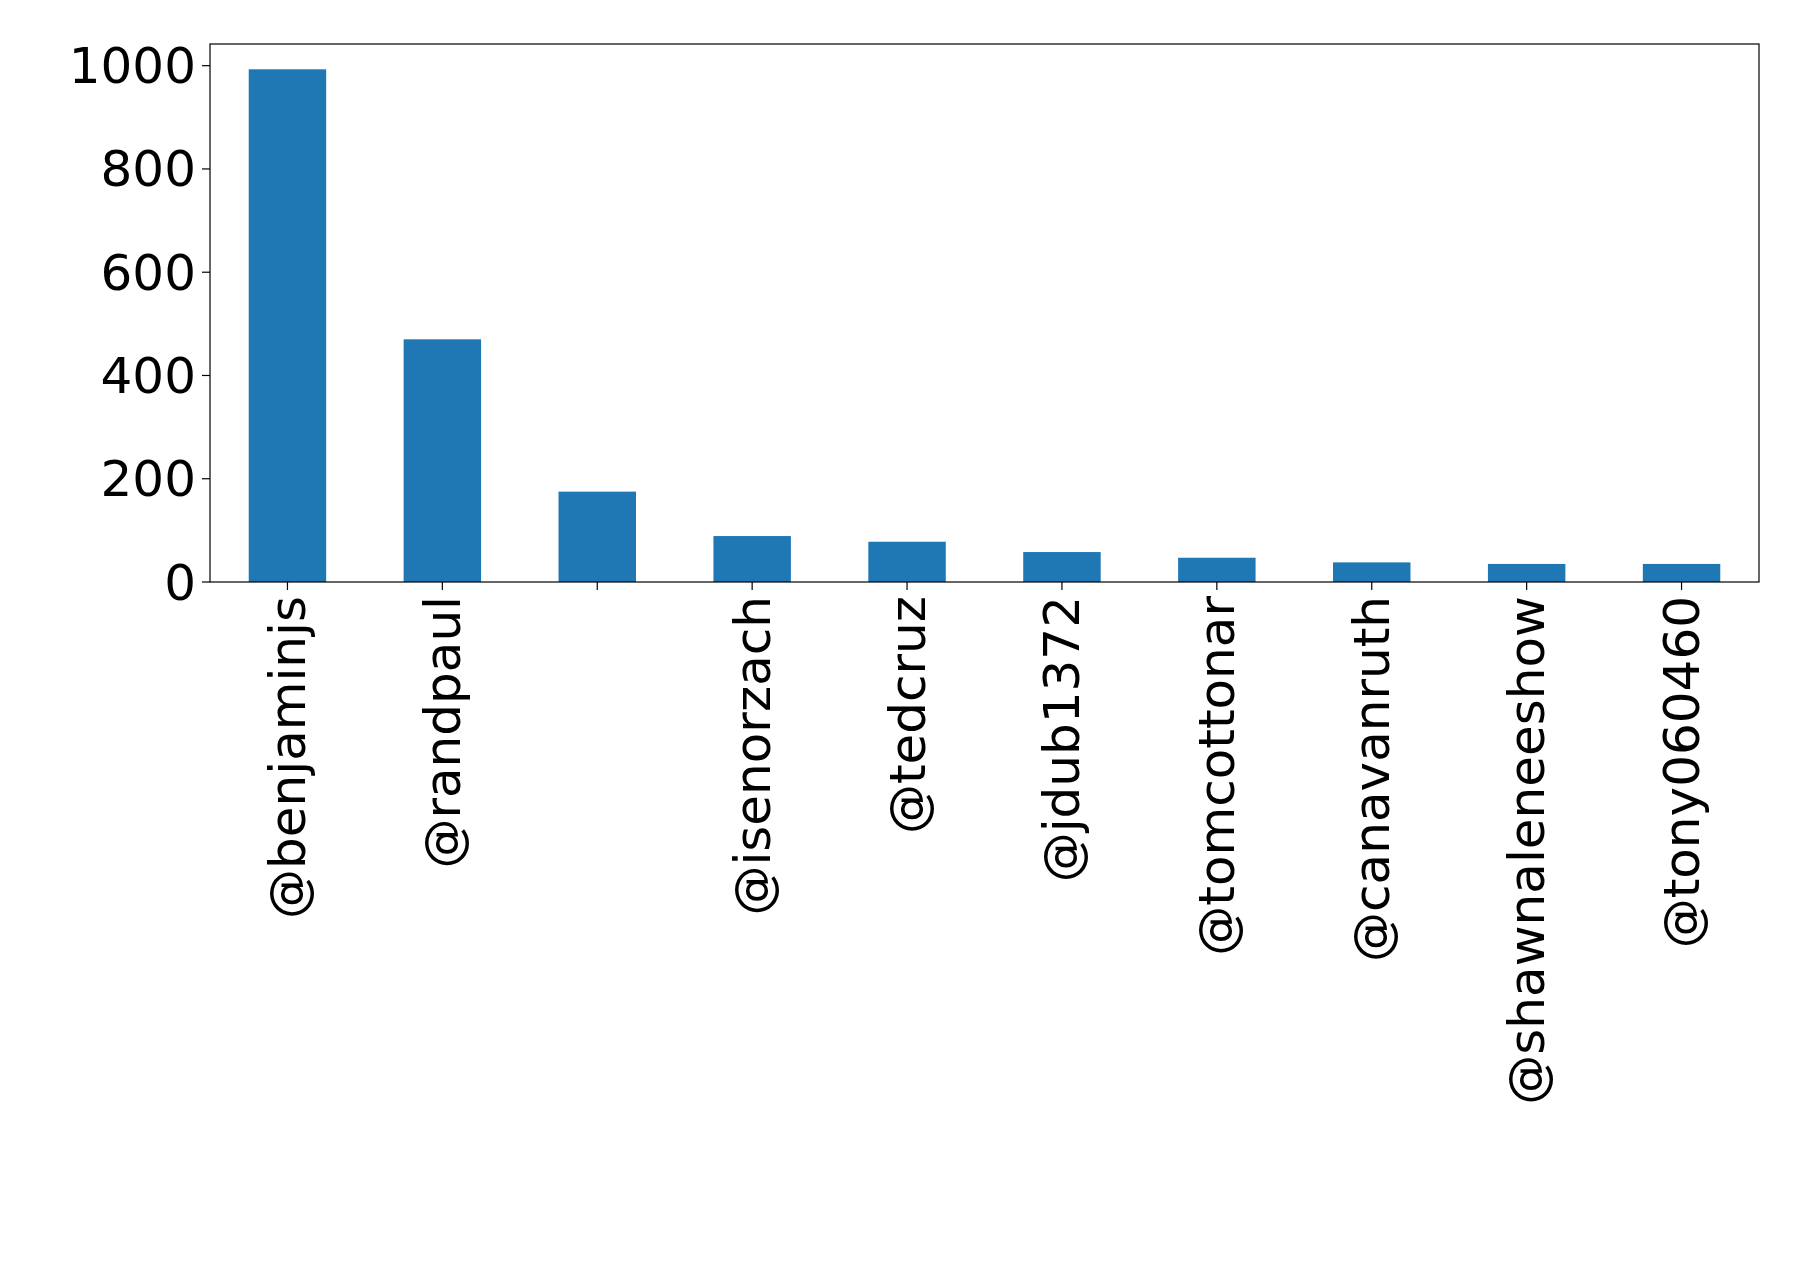  Describe the element at coordinates (1217, 775) in the screenshot. I see `x-tick-label: @tomcottonar` at that location.